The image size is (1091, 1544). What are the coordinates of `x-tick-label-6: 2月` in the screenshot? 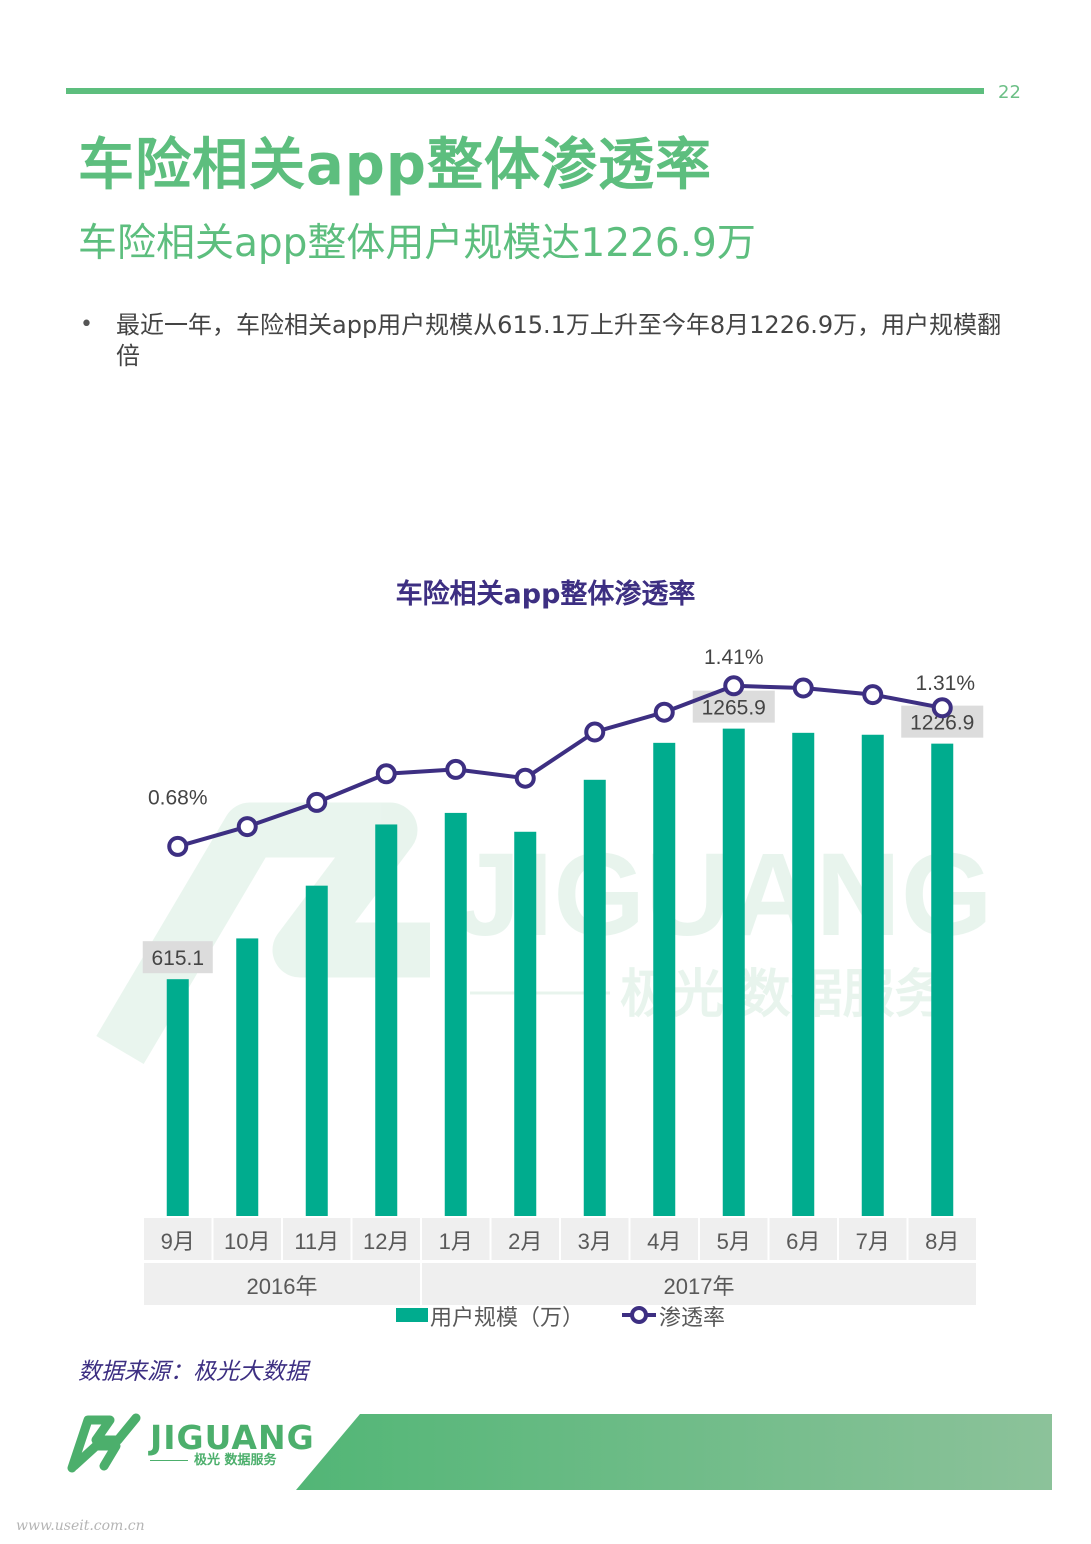 It's located at (525, 1241).